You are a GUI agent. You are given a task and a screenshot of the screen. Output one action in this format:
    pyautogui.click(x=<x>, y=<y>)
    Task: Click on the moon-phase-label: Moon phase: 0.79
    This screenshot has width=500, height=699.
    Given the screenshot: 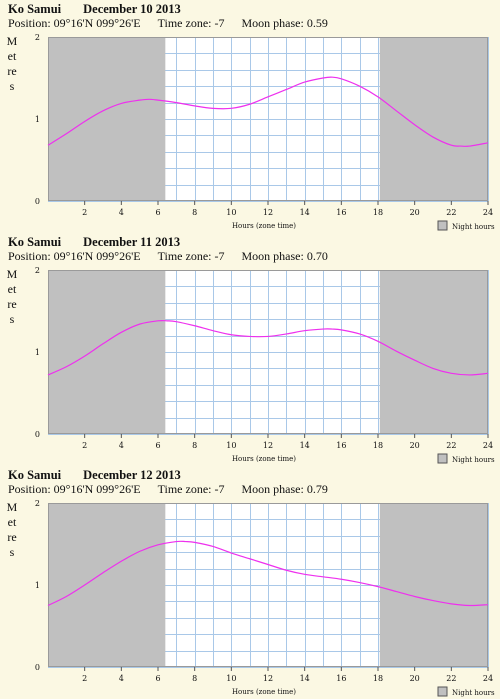 What is the action you would take?
    pyautogui.click(x=284, y=489)
    